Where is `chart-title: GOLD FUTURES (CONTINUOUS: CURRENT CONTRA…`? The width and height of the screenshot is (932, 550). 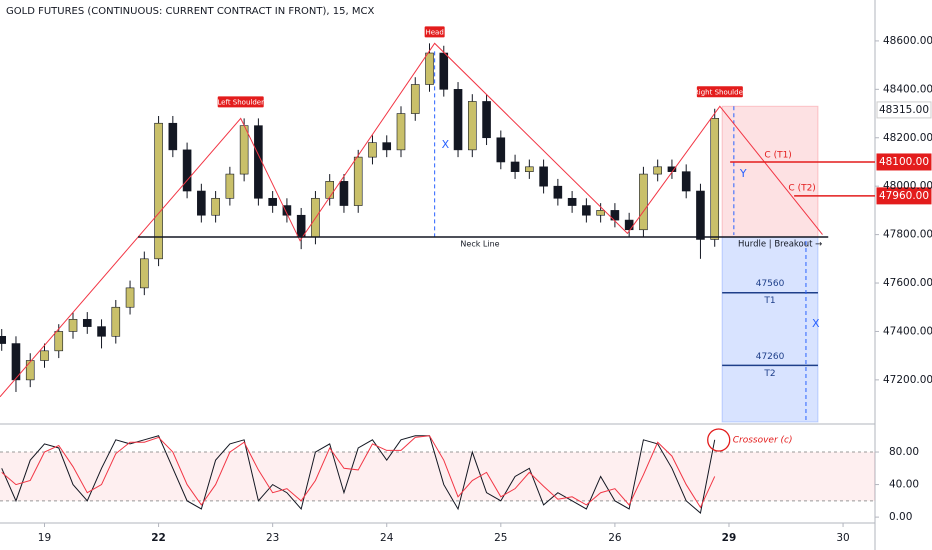
chart-title: GOLD FUTURES (CONTINUOUS: CURRENT CONTRA… is located at coordinates (190, 11).